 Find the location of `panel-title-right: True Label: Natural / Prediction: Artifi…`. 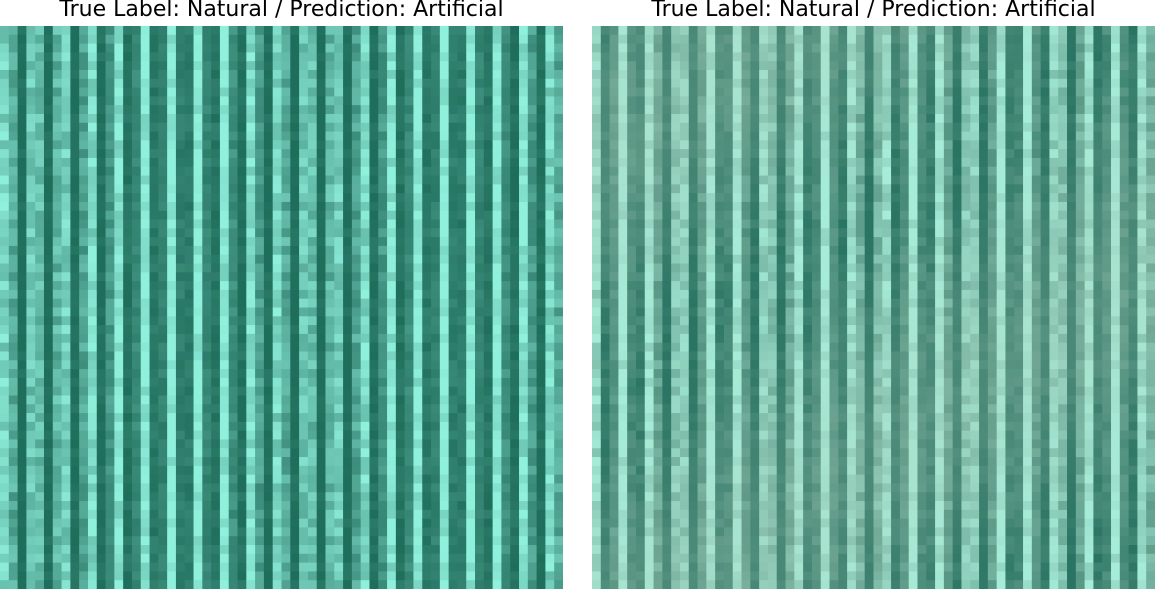

panel-title-right: True Label: Natural / Prediction: Artifi… is located at coordinates (873, 11).